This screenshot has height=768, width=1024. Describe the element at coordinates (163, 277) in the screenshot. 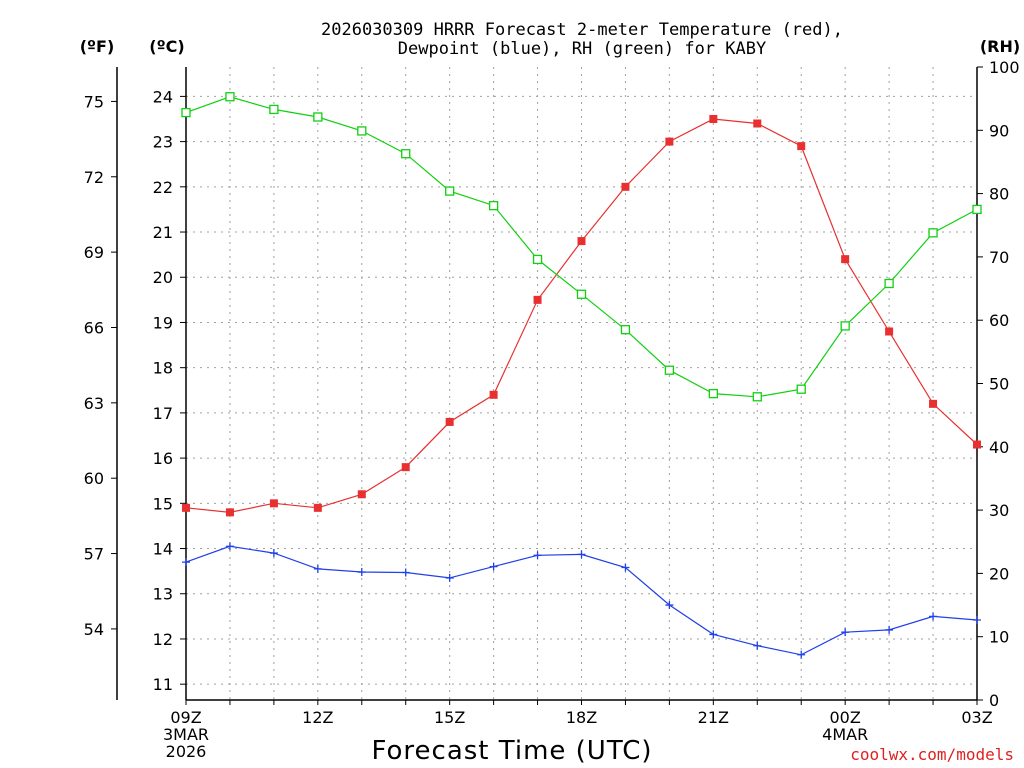

I see `celsius-tick-label: 20` at that location.